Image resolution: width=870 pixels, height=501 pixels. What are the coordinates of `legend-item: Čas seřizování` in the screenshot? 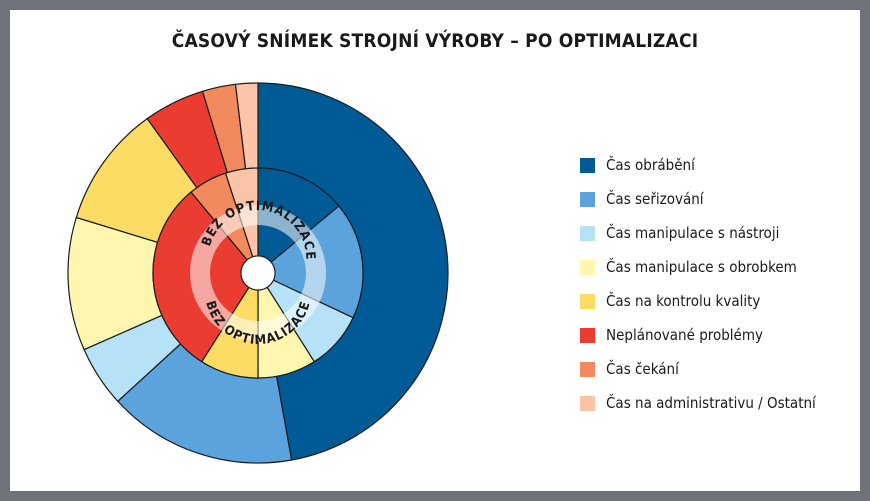 It's located at (698, 199).